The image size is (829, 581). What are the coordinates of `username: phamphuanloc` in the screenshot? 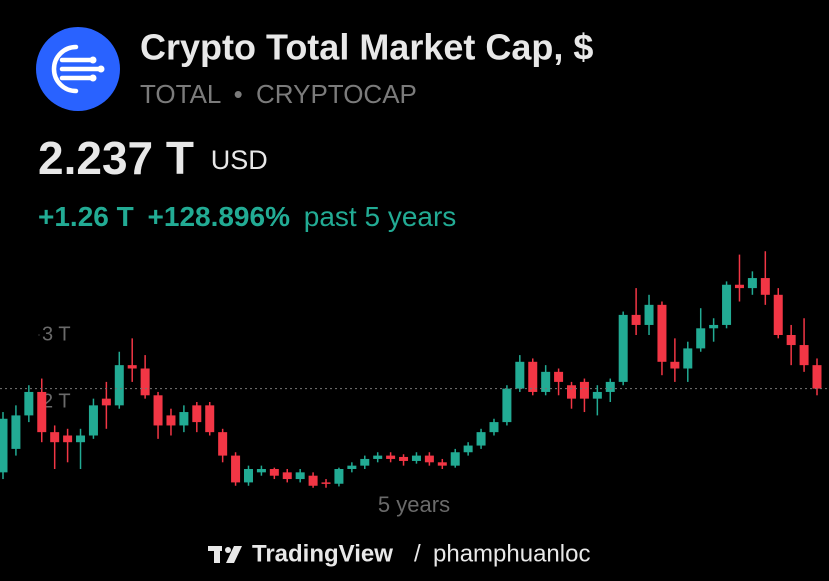 It's located at (511, 553).